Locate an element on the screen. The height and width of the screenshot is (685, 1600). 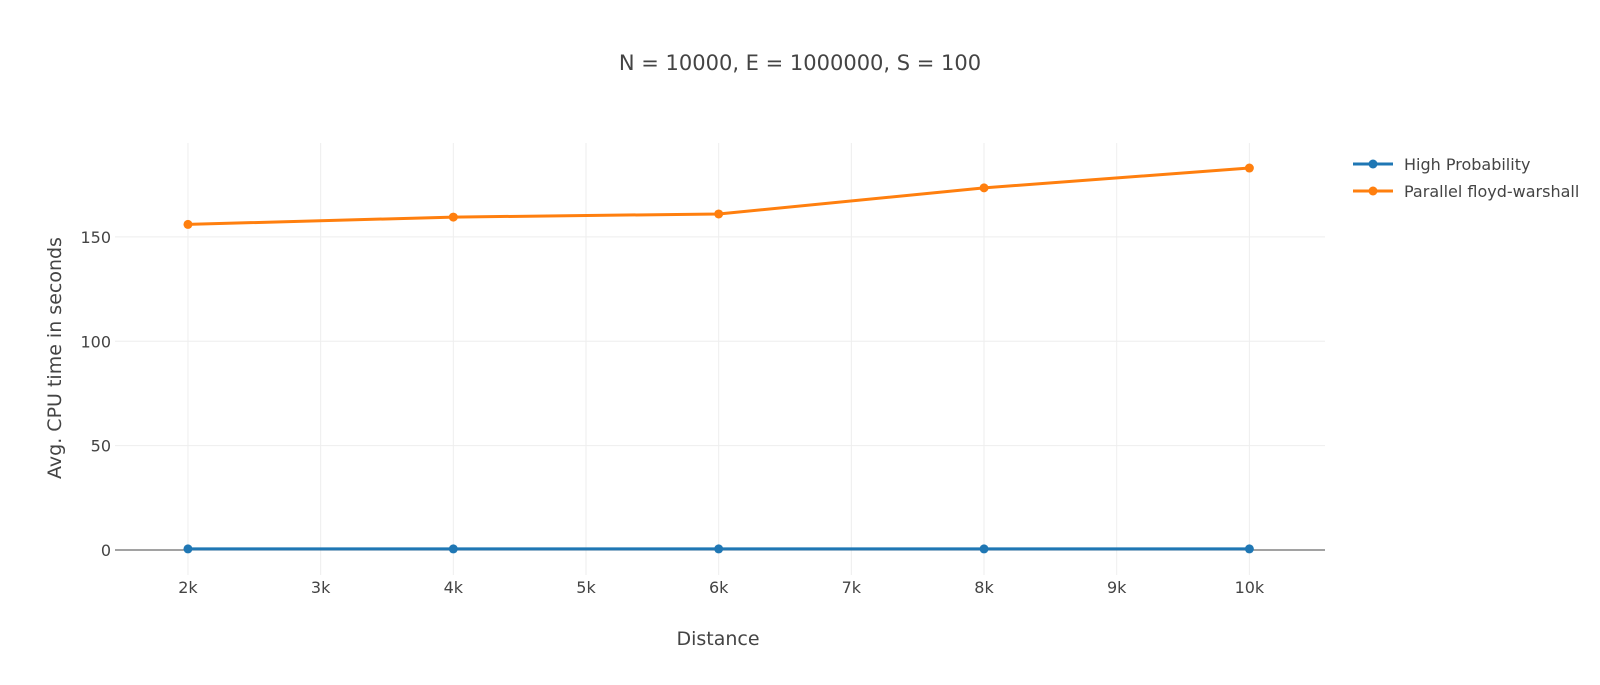
legend: High Probability Parallel floyd-warshall is located at coordinates (1466, 178).